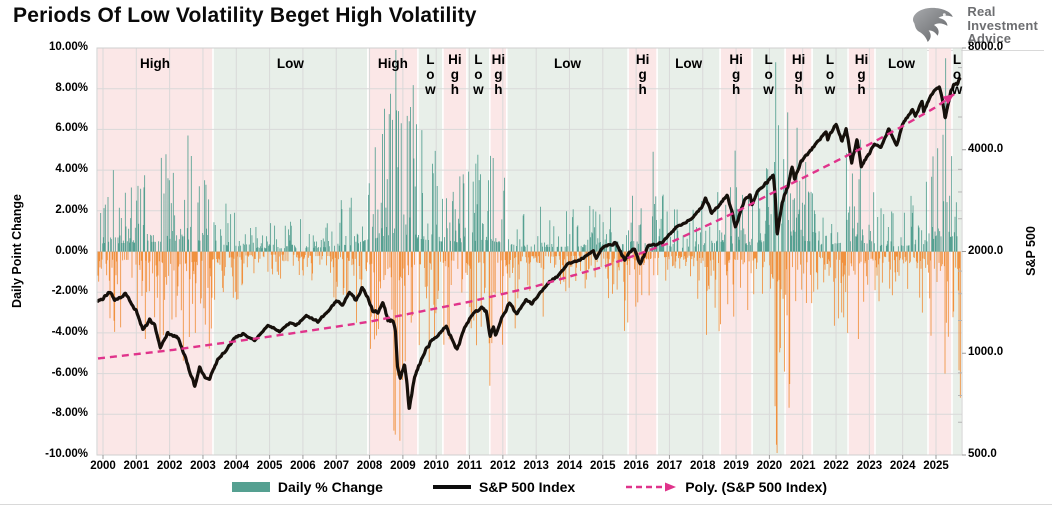 Image resolution: width=1052 pixels, height=511 pixels. I want to click on y-left-tick-label: -4.00%, so click(69, 331).